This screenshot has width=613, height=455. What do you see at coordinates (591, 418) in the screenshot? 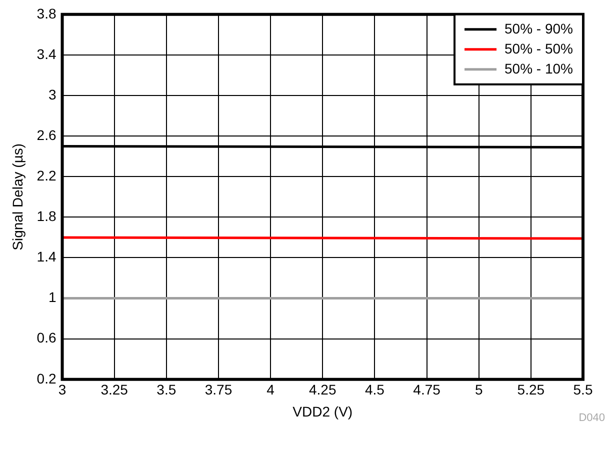
I see `text: D040` at bounding box center [591, 418].